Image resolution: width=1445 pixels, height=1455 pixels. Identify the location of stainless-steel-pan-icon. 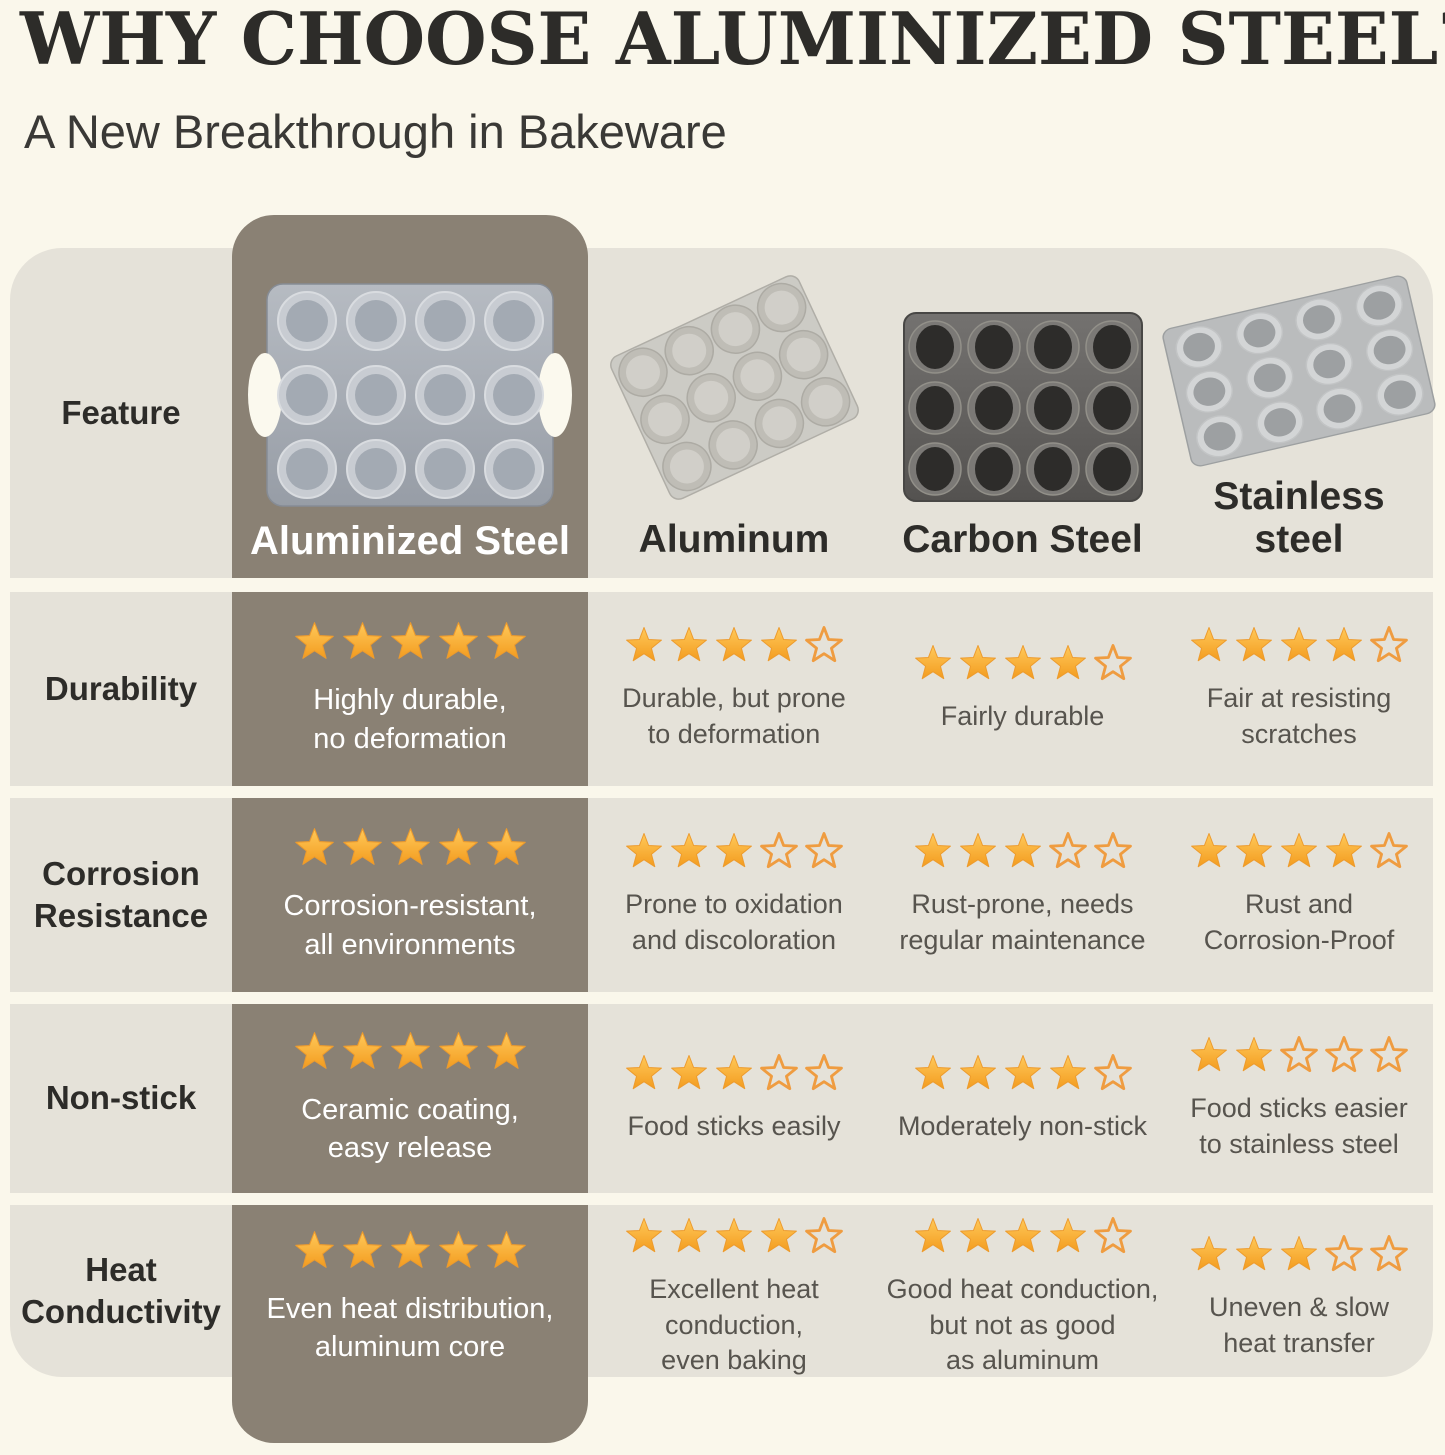
(1299, 371).